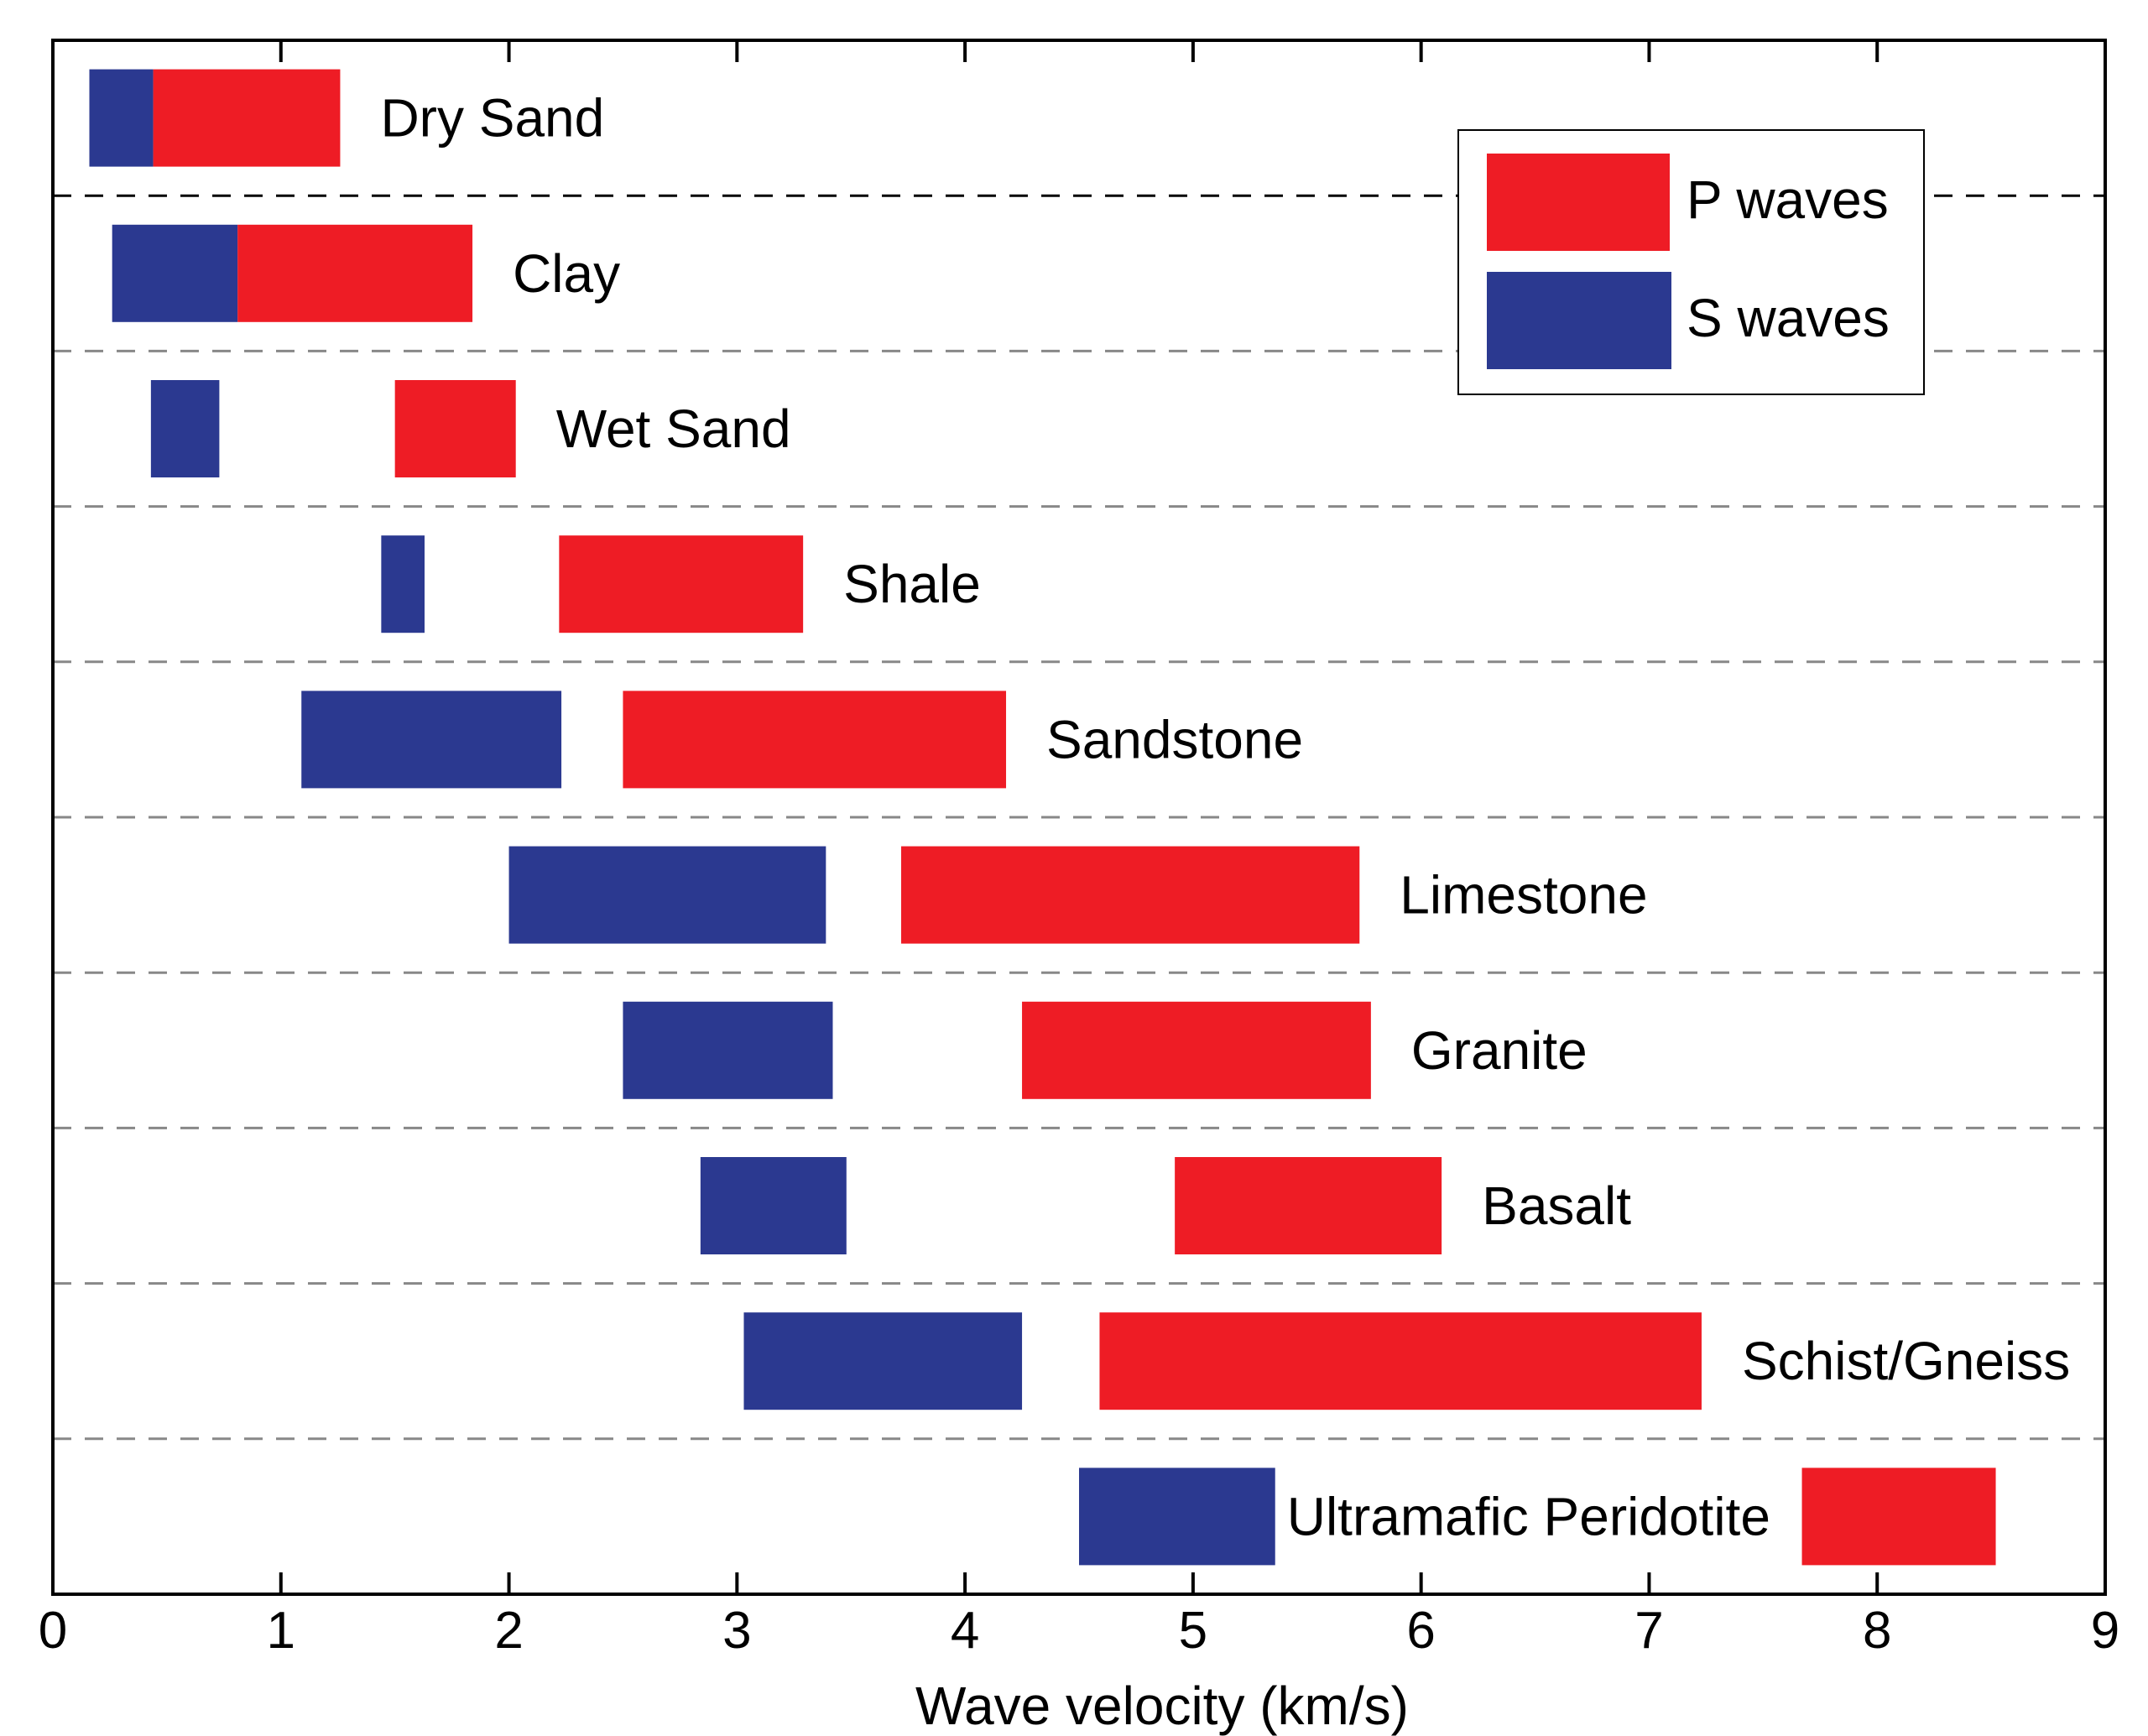 The width and height of the screenshot is (2148, 1736). Describe the element at coordinates (737, 1631) in the screenshot. I see `x-tick-label: 3` at that location.